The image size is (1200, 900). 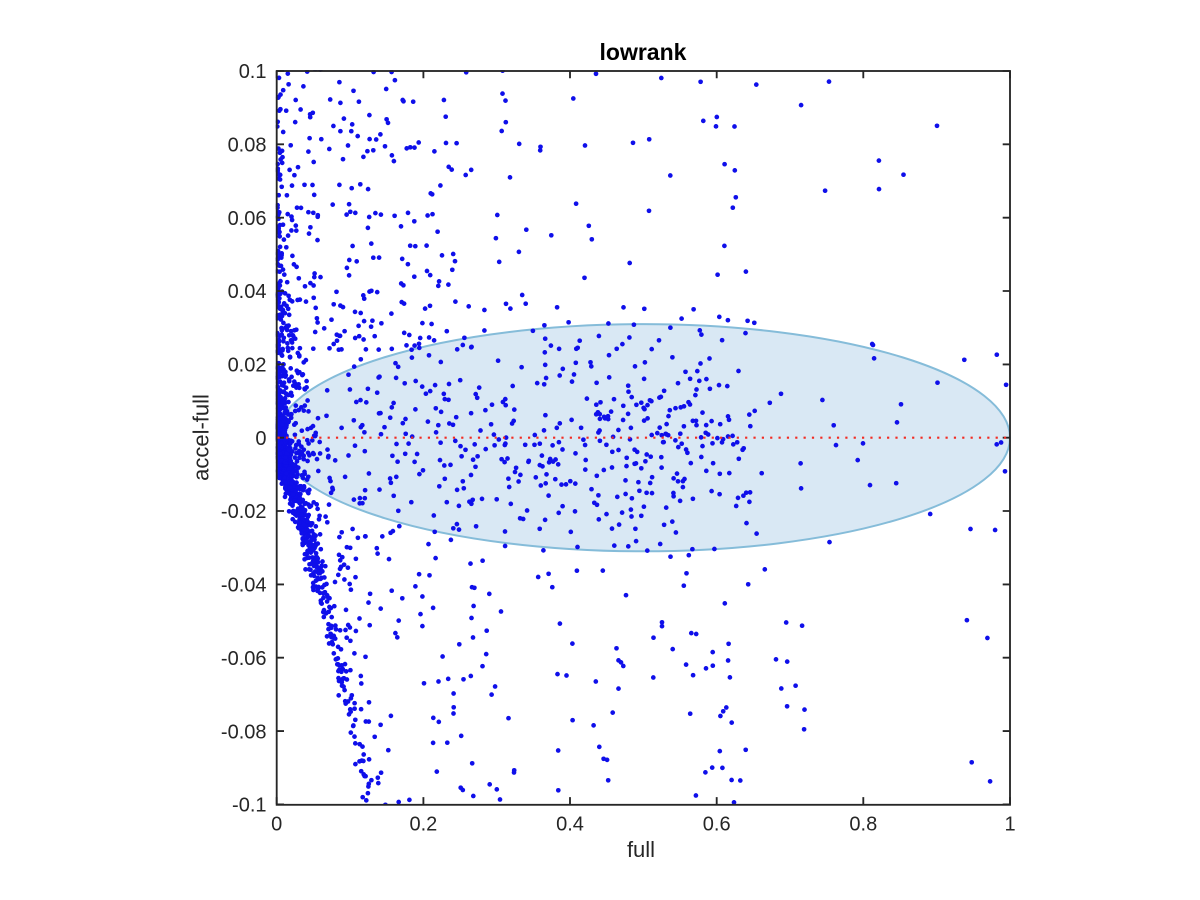 I want to click on svg-text: 0.04, so click(x=247, y=292).